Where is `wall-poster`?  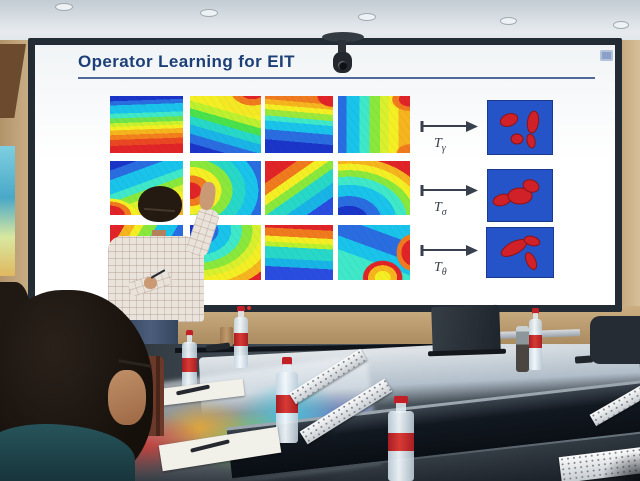
wall-poster is located at coordinates (7, 211).